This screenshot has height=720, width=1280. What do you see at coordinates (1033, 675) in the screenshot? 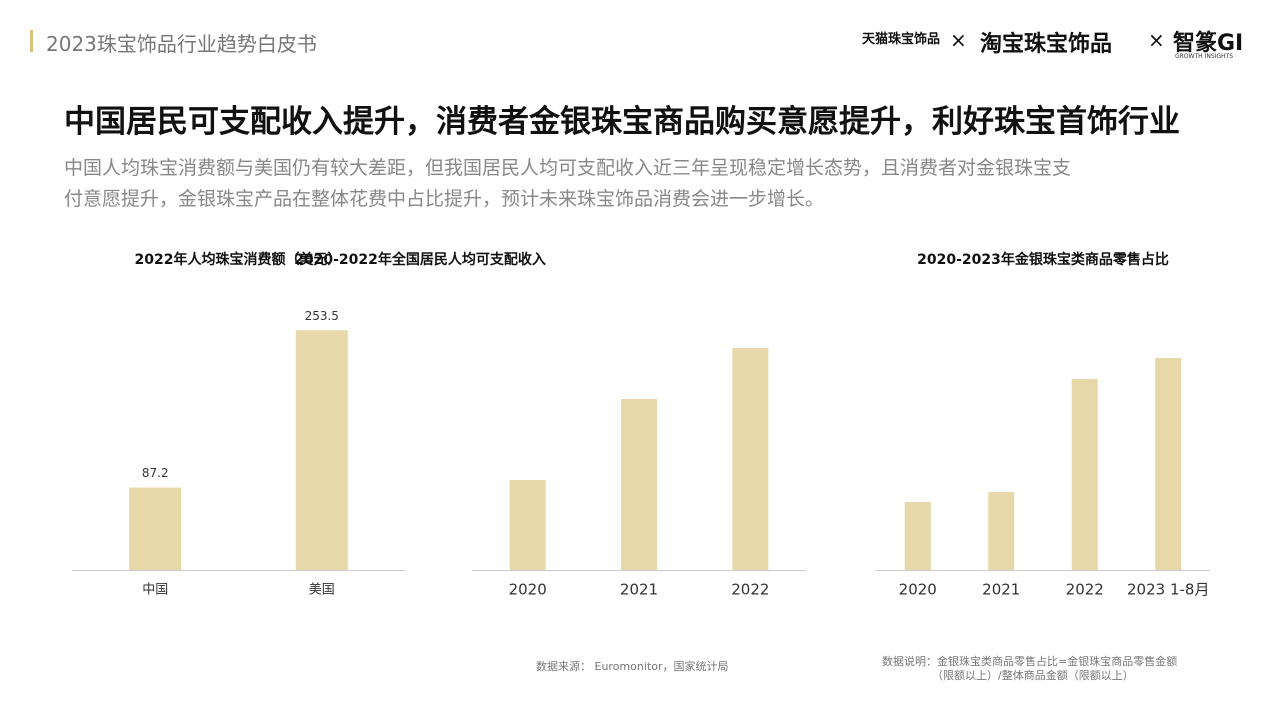
I see `note: （限额以上）/整体商品金额（限额以上）` at bounding box center [1033, 675].